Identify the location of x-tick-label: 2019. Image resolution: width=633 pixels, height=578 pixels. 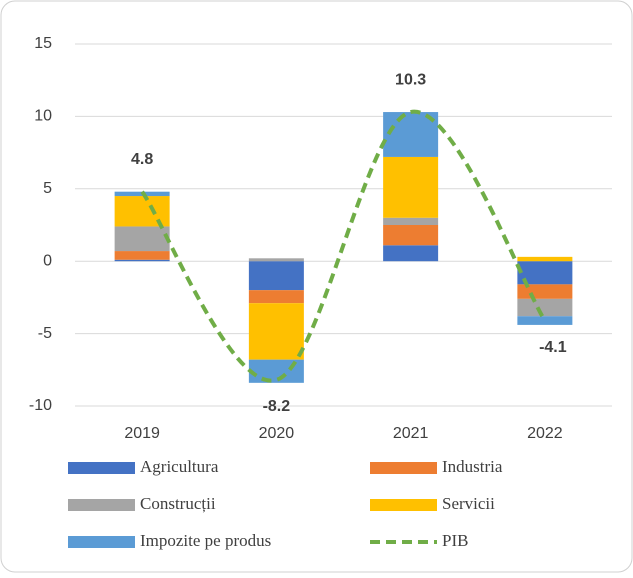
(142, 433).